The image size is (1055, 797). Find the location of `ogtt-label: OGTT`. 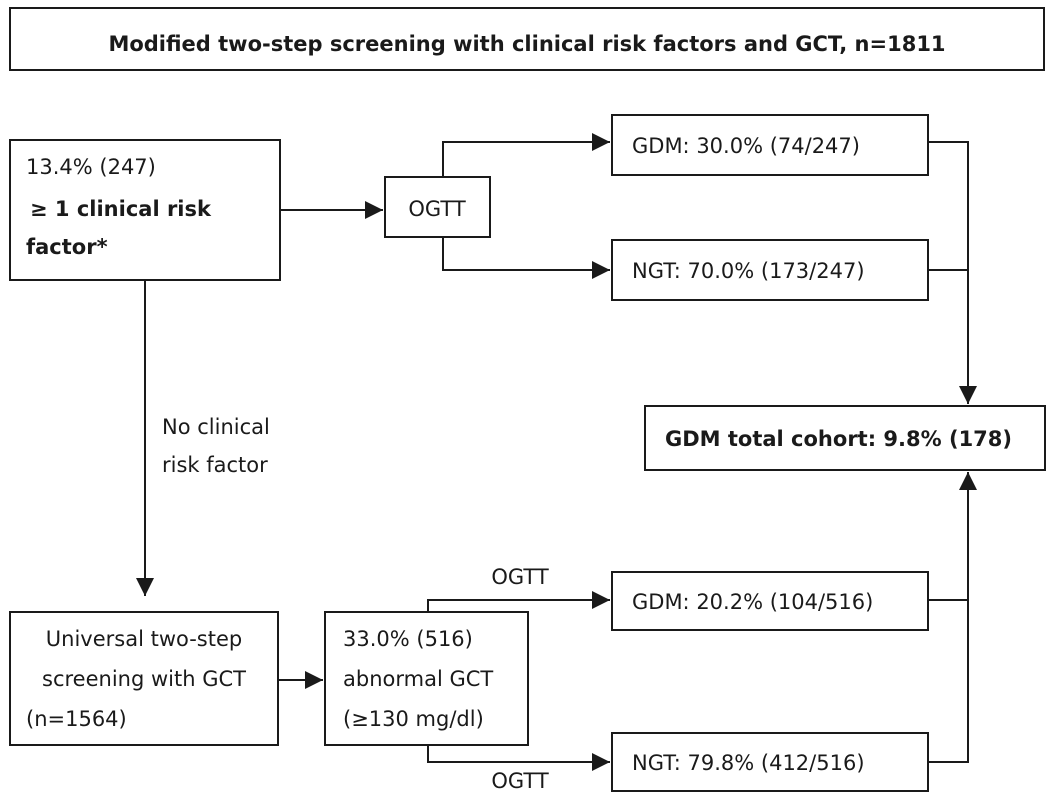

ogtt-label: OGTT is located at coordinates (437, 209).